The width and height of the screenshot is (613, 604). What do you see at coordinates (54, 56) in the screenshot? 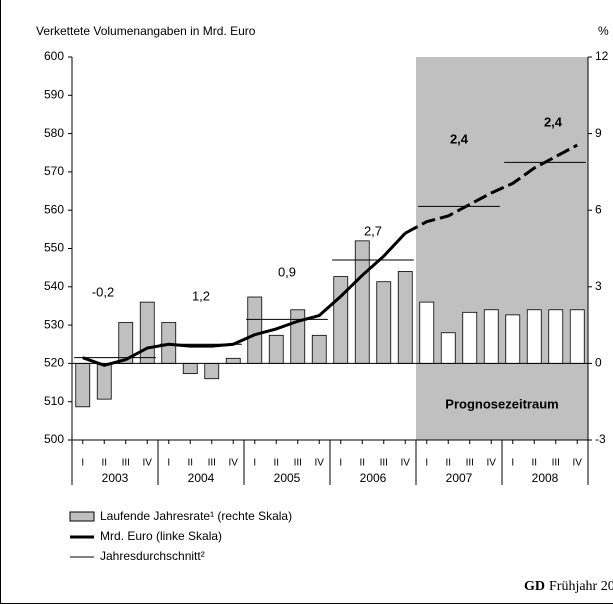
I see `y-tick-label: 600` at bounding box center [54, 56].